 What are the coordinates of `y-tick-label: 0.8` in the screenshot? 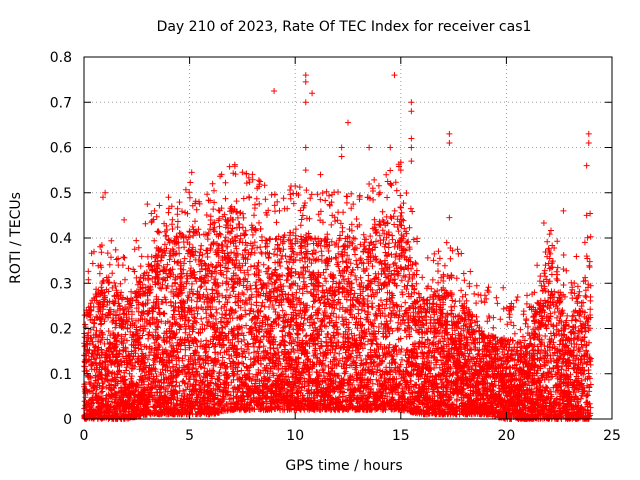 It's located at (61, 58).